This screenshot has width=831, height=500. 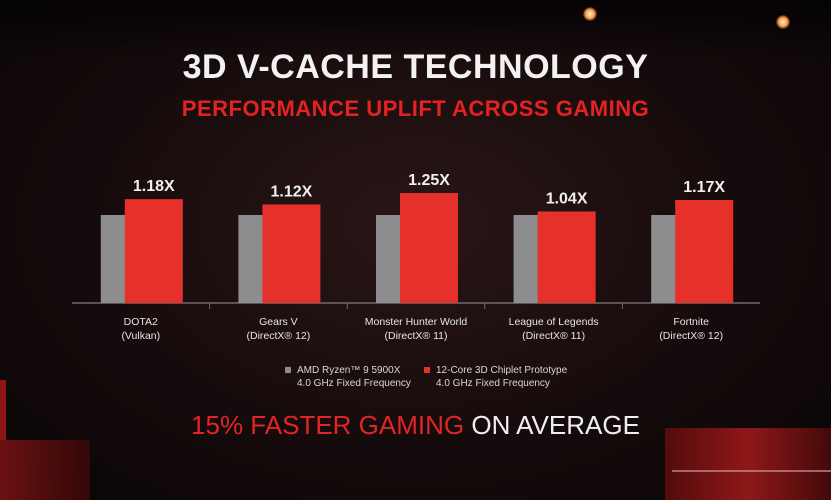 I want to click on category-label: Gears V, so click(x=278, y=322).